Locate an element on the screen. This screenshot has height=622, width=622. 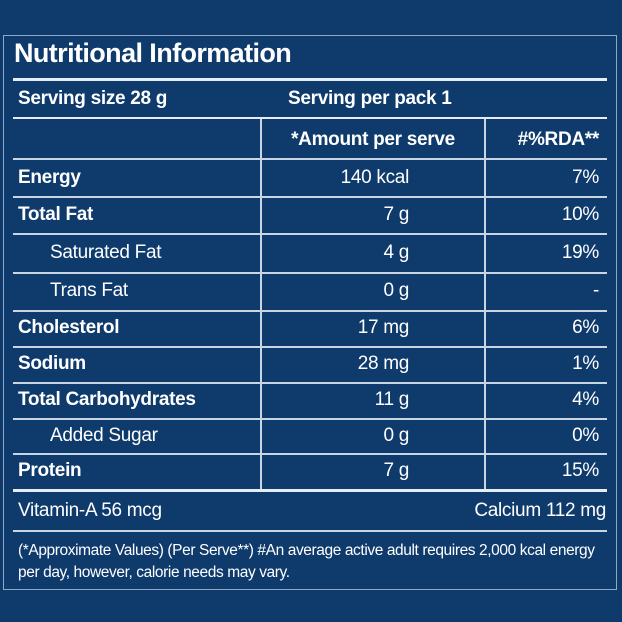
row-amount: 4 g is located at coordinates (396, 252).